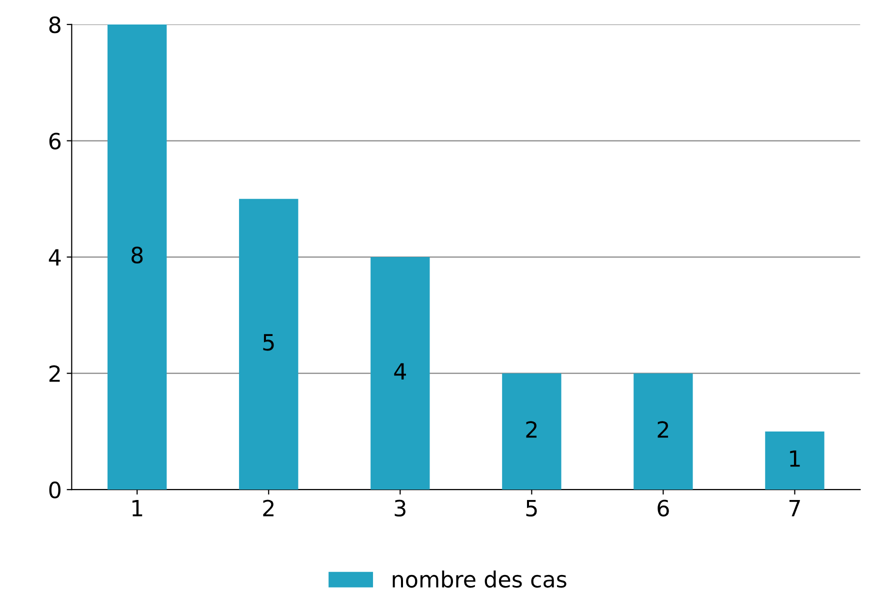 The height and width of the screenshot is (612, 896). What do you see at coordinates (400, 508) in the screenshot?
I see `x-tick-label: 3` at bounding box center [400, 508].